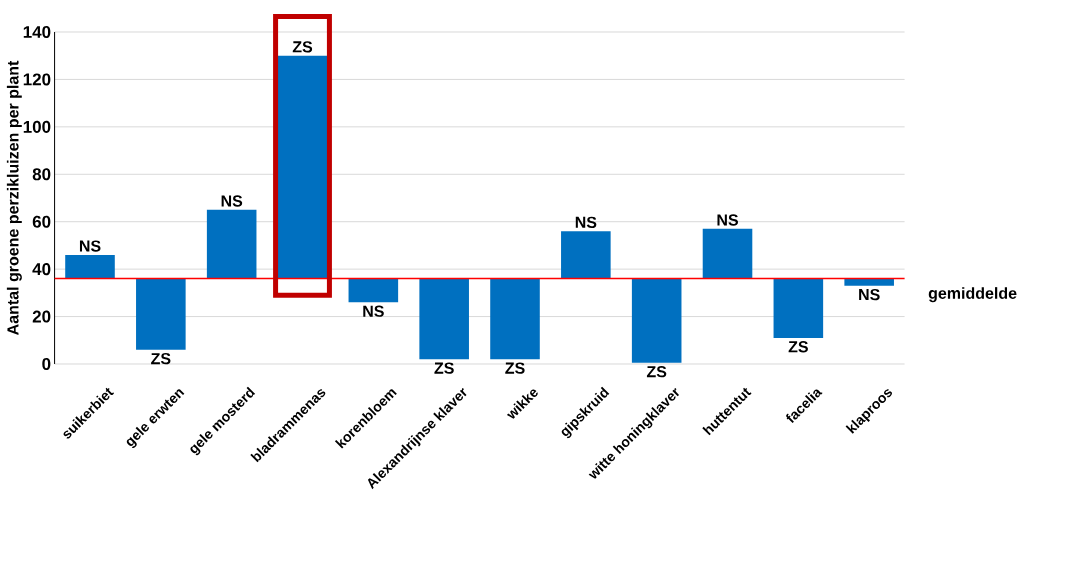 The image size is (1085, 563). Describe the element at coordinates (41, 269) in the screenshot. I see `y-tick-label: 40` at that location.